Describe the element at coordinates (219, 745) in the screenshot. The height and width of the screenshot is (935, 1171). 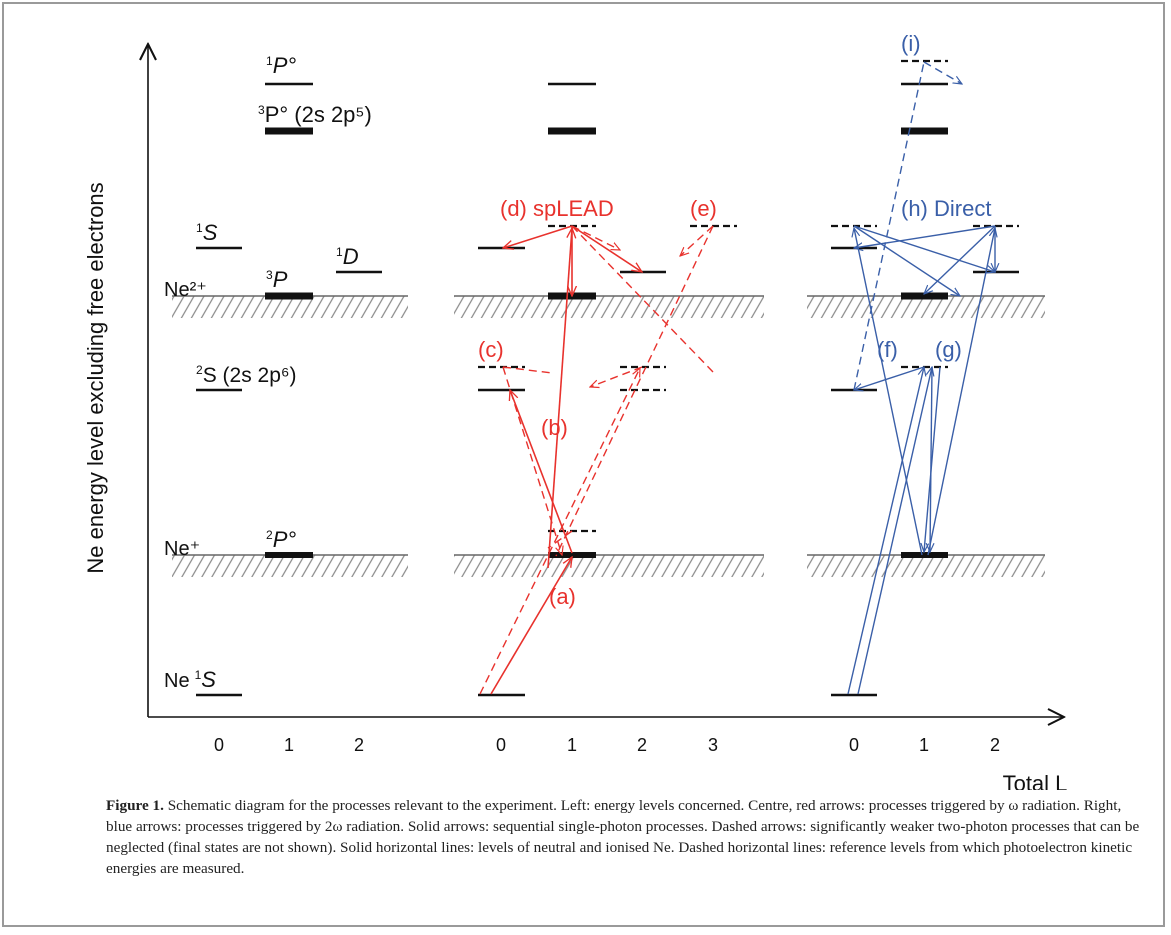
I see `tick-left-0: 0` at that location.